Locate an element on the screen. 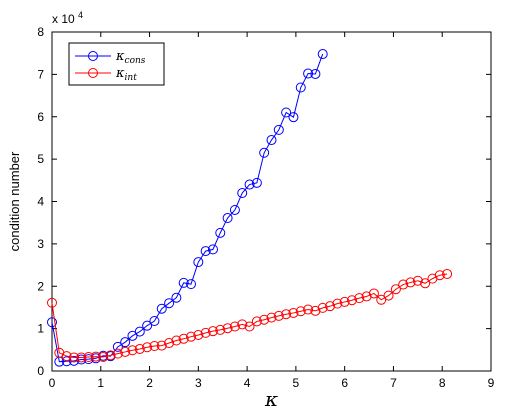 The height and width of the screenshot is (411, 523). legend-label: κcons is located at coordinates (130, 57).